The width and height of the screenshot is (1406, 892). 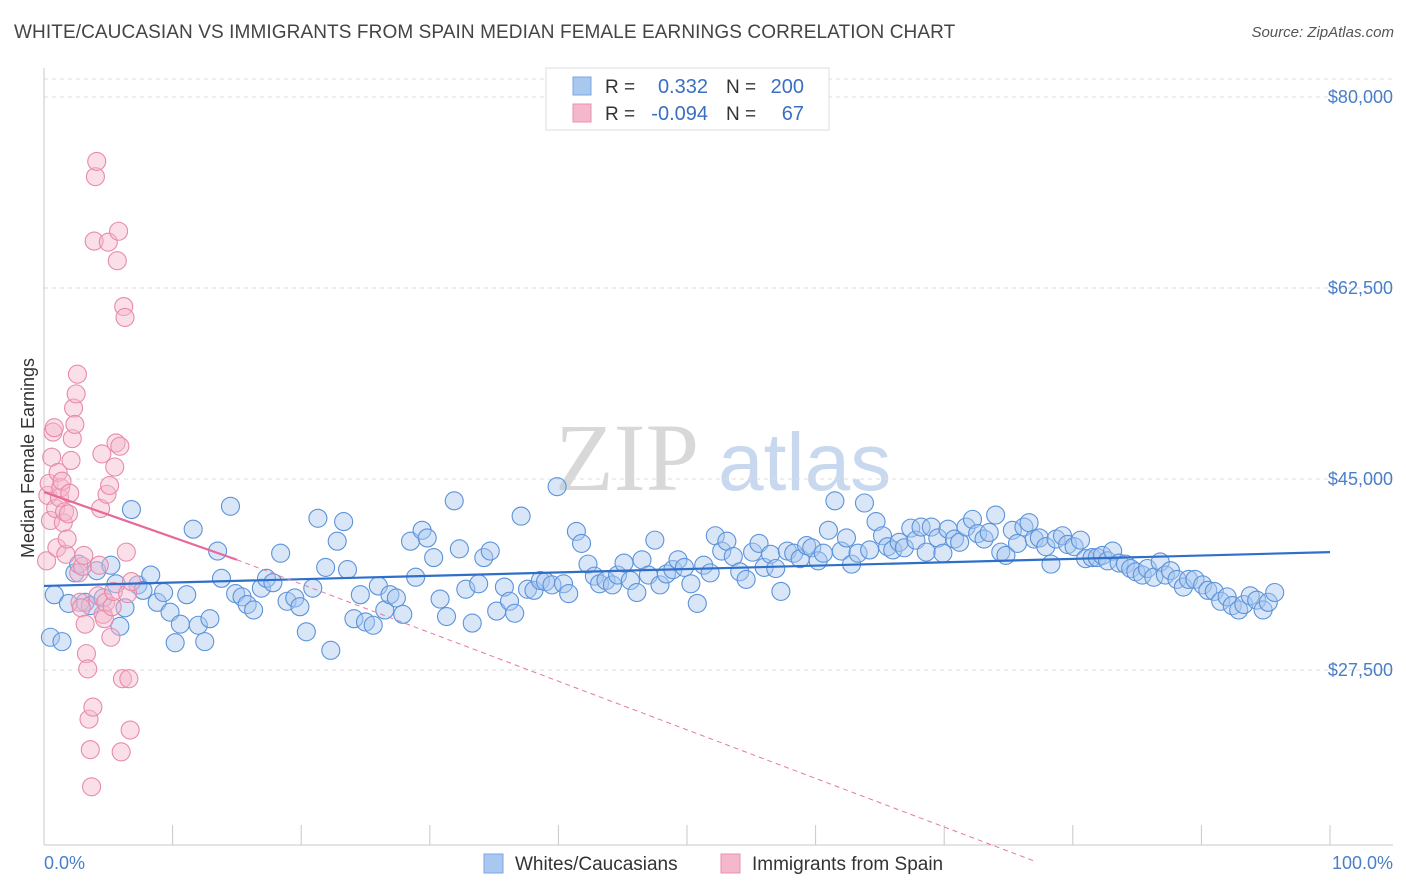 What do you see at coordinates (140, 526) in the screenshot?
I see `trend-spain` at bounding box center [140, 526].